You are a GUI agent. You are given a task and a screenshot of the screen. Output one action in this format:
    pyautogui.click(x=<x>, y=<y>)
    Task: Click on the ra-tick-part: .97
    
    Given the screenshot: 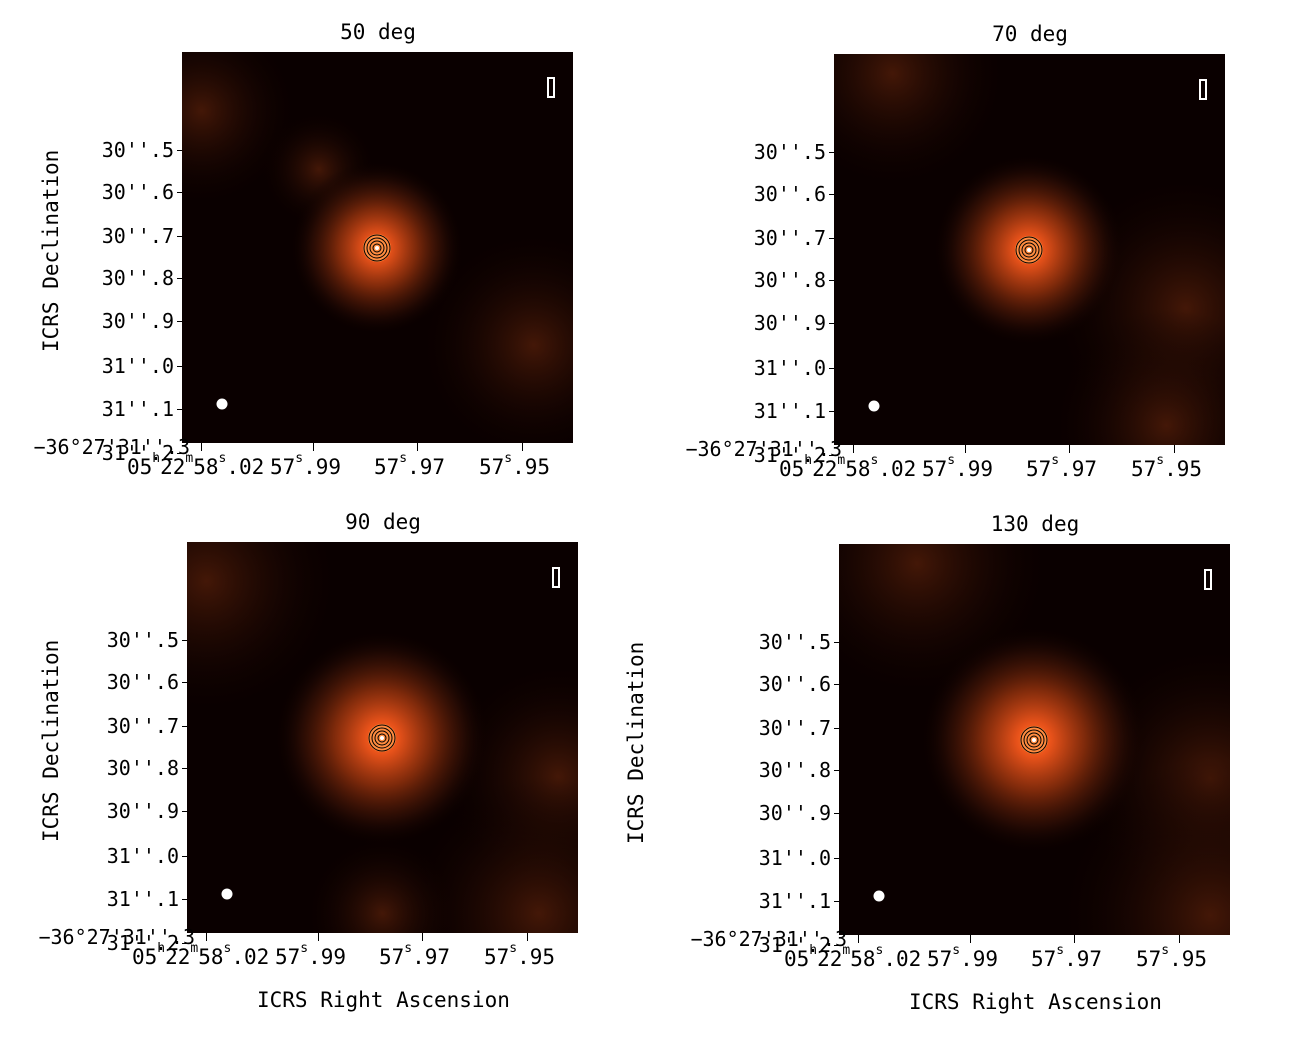 What is the action you would take?
    pyautogui.click(x=1078, y=469)
    